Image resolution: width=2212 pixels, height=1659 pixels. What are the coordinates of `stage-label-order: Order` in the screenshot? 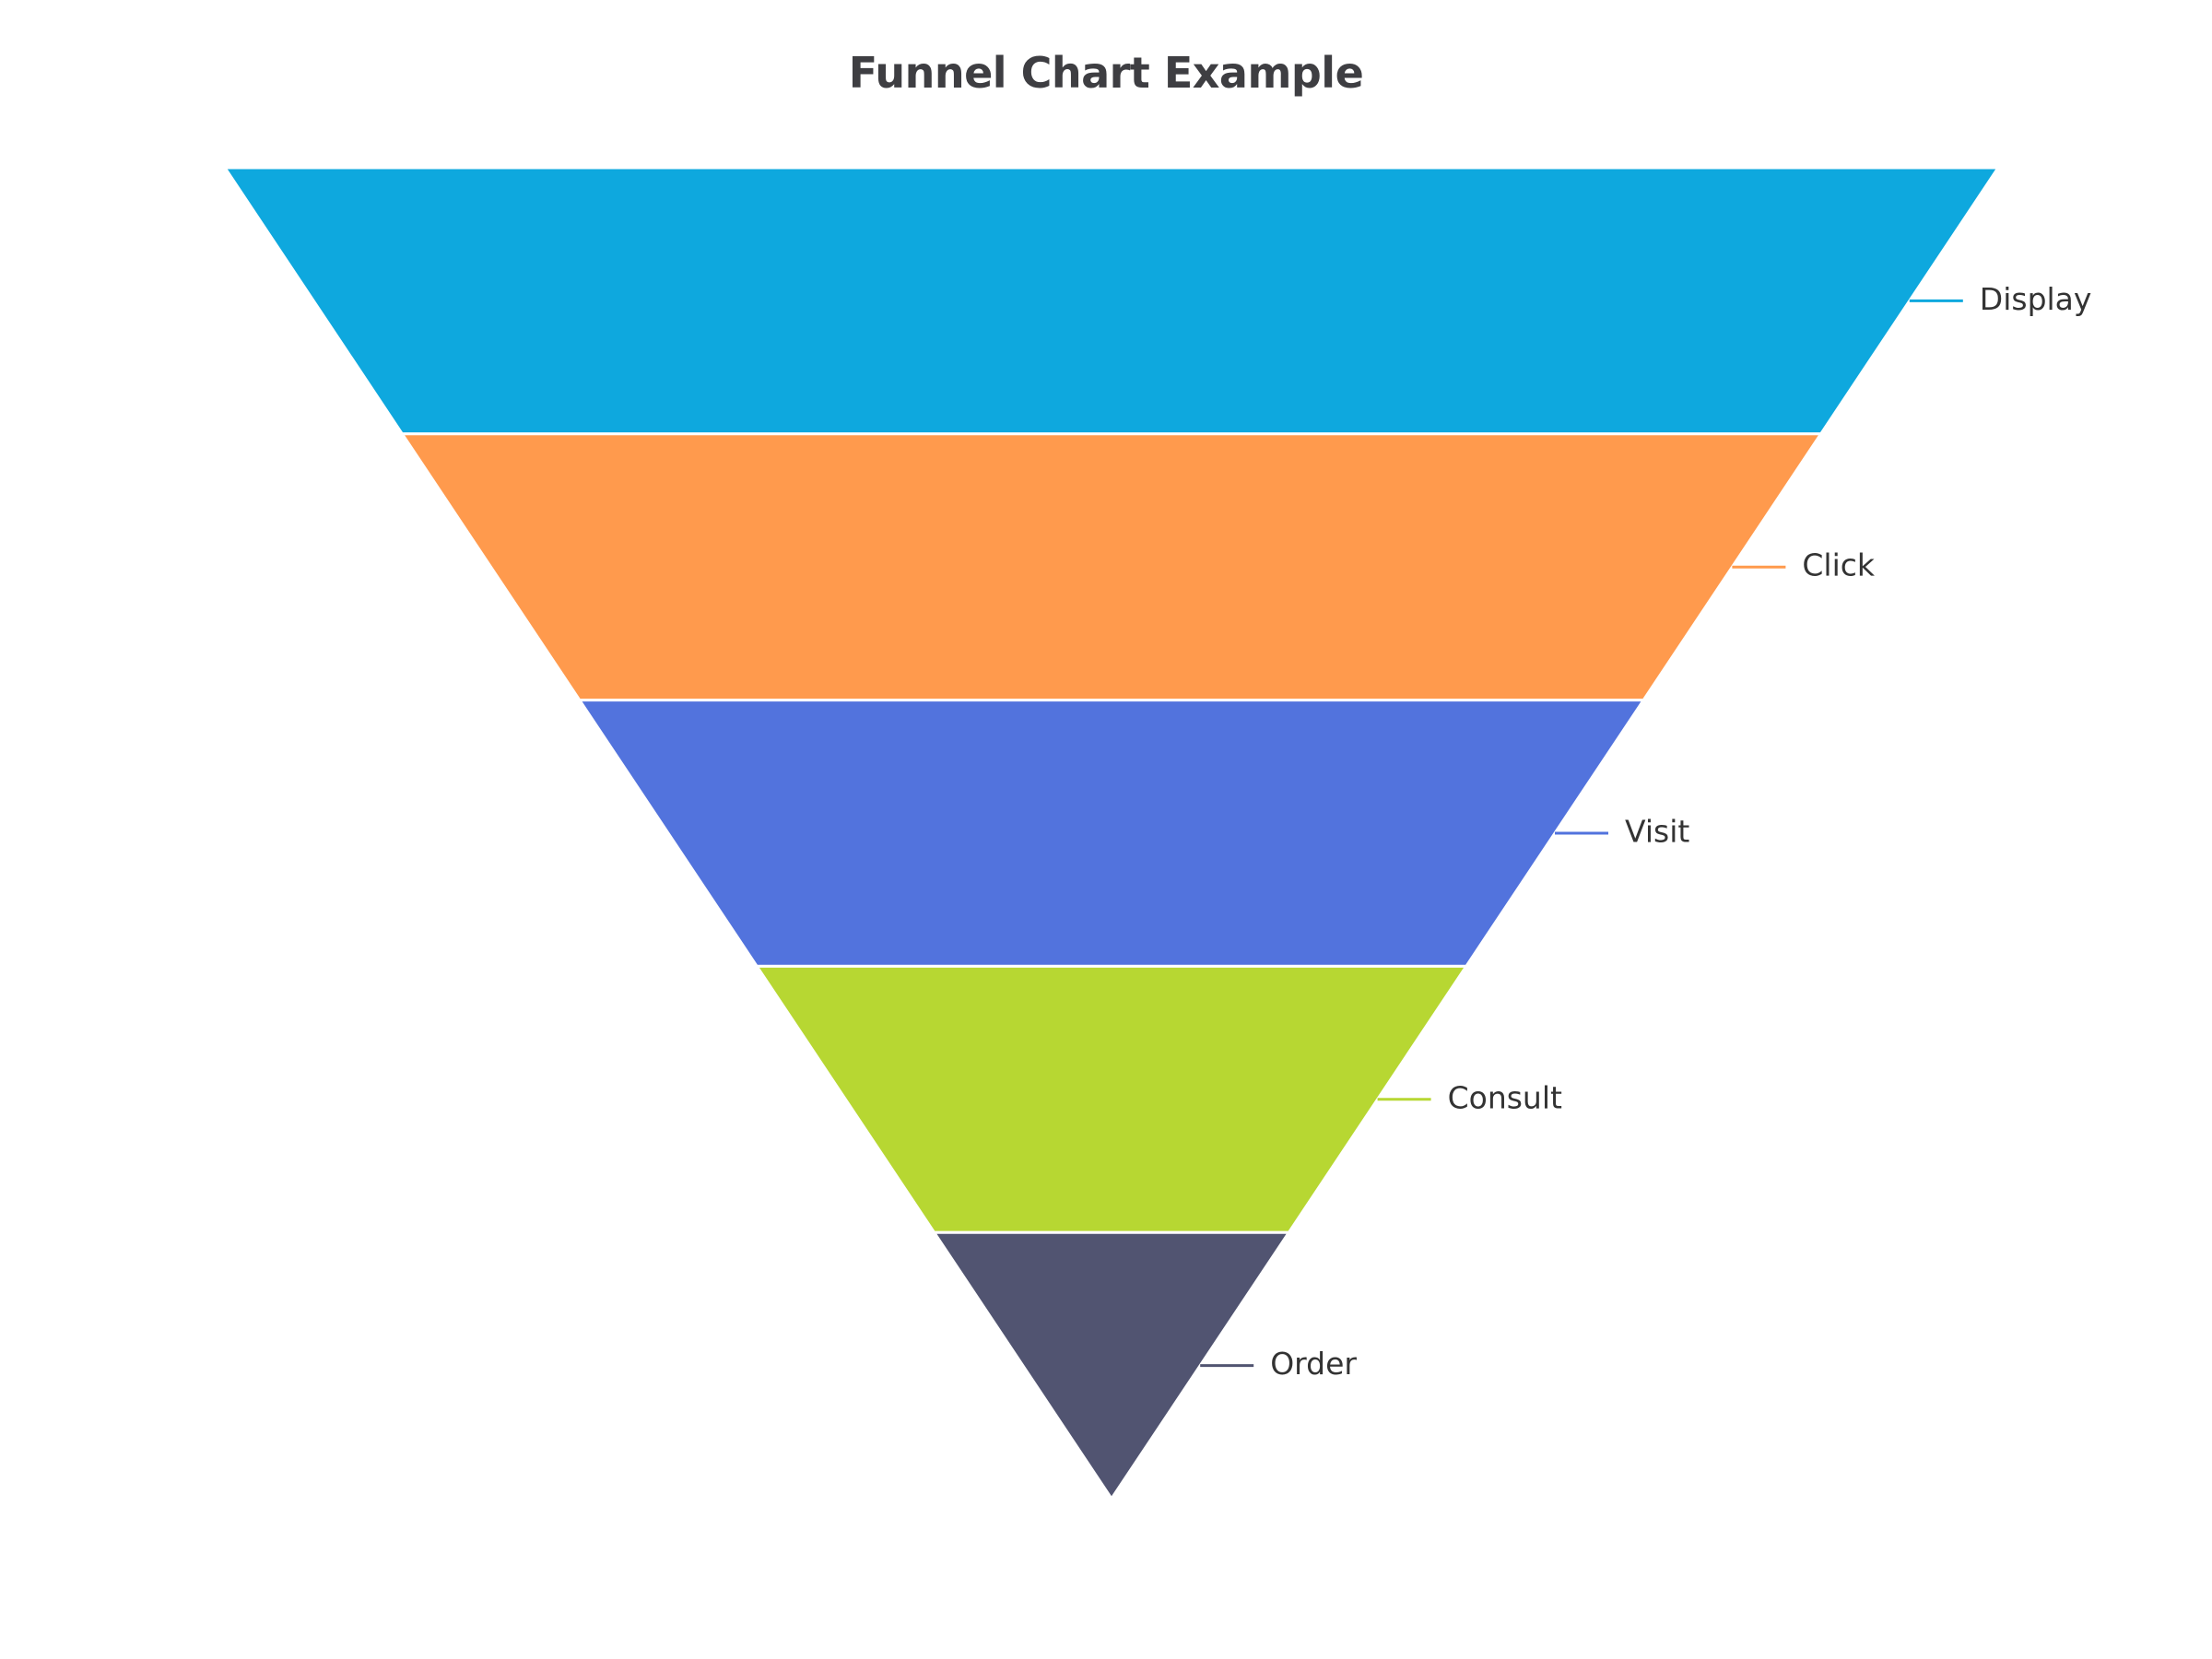 It's located at (1313, 1364).